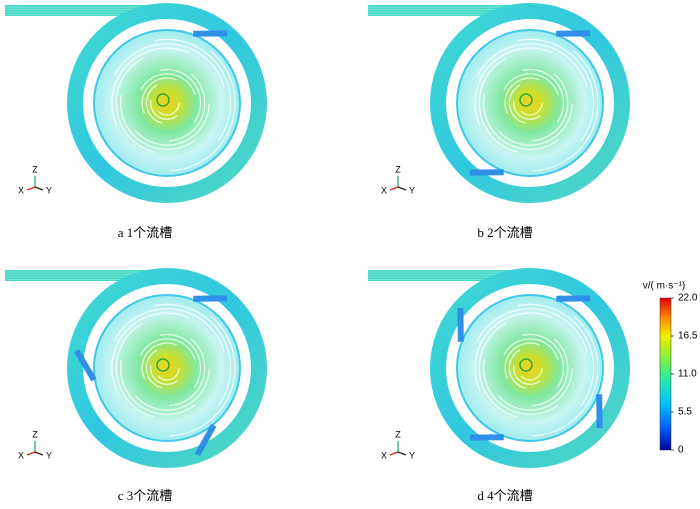 This screenshot has height=509, width=700. Describe the element at coordinates (687, 374) in the screenshot. I see `colorbar-tick-label: 11.0` at that location.